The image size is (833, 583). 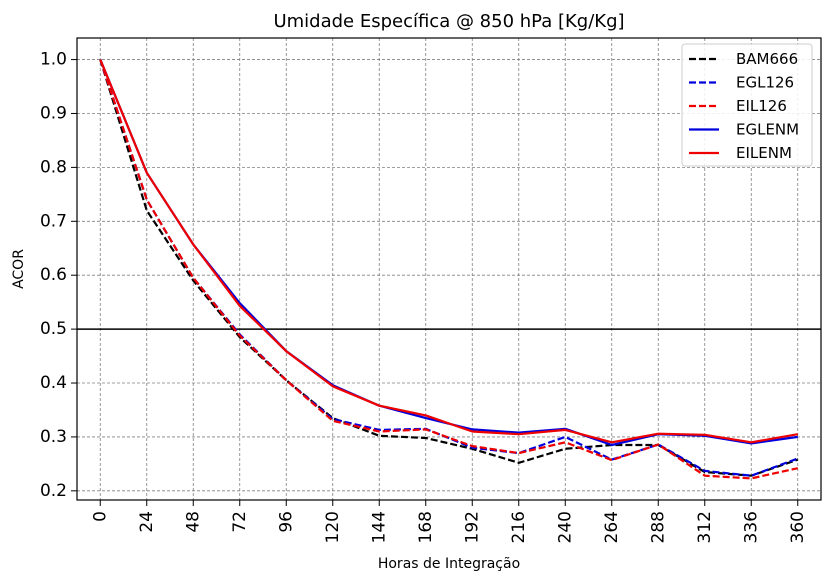 I want to click on y-tick-label: 1.0, so click(x=53, y=60).